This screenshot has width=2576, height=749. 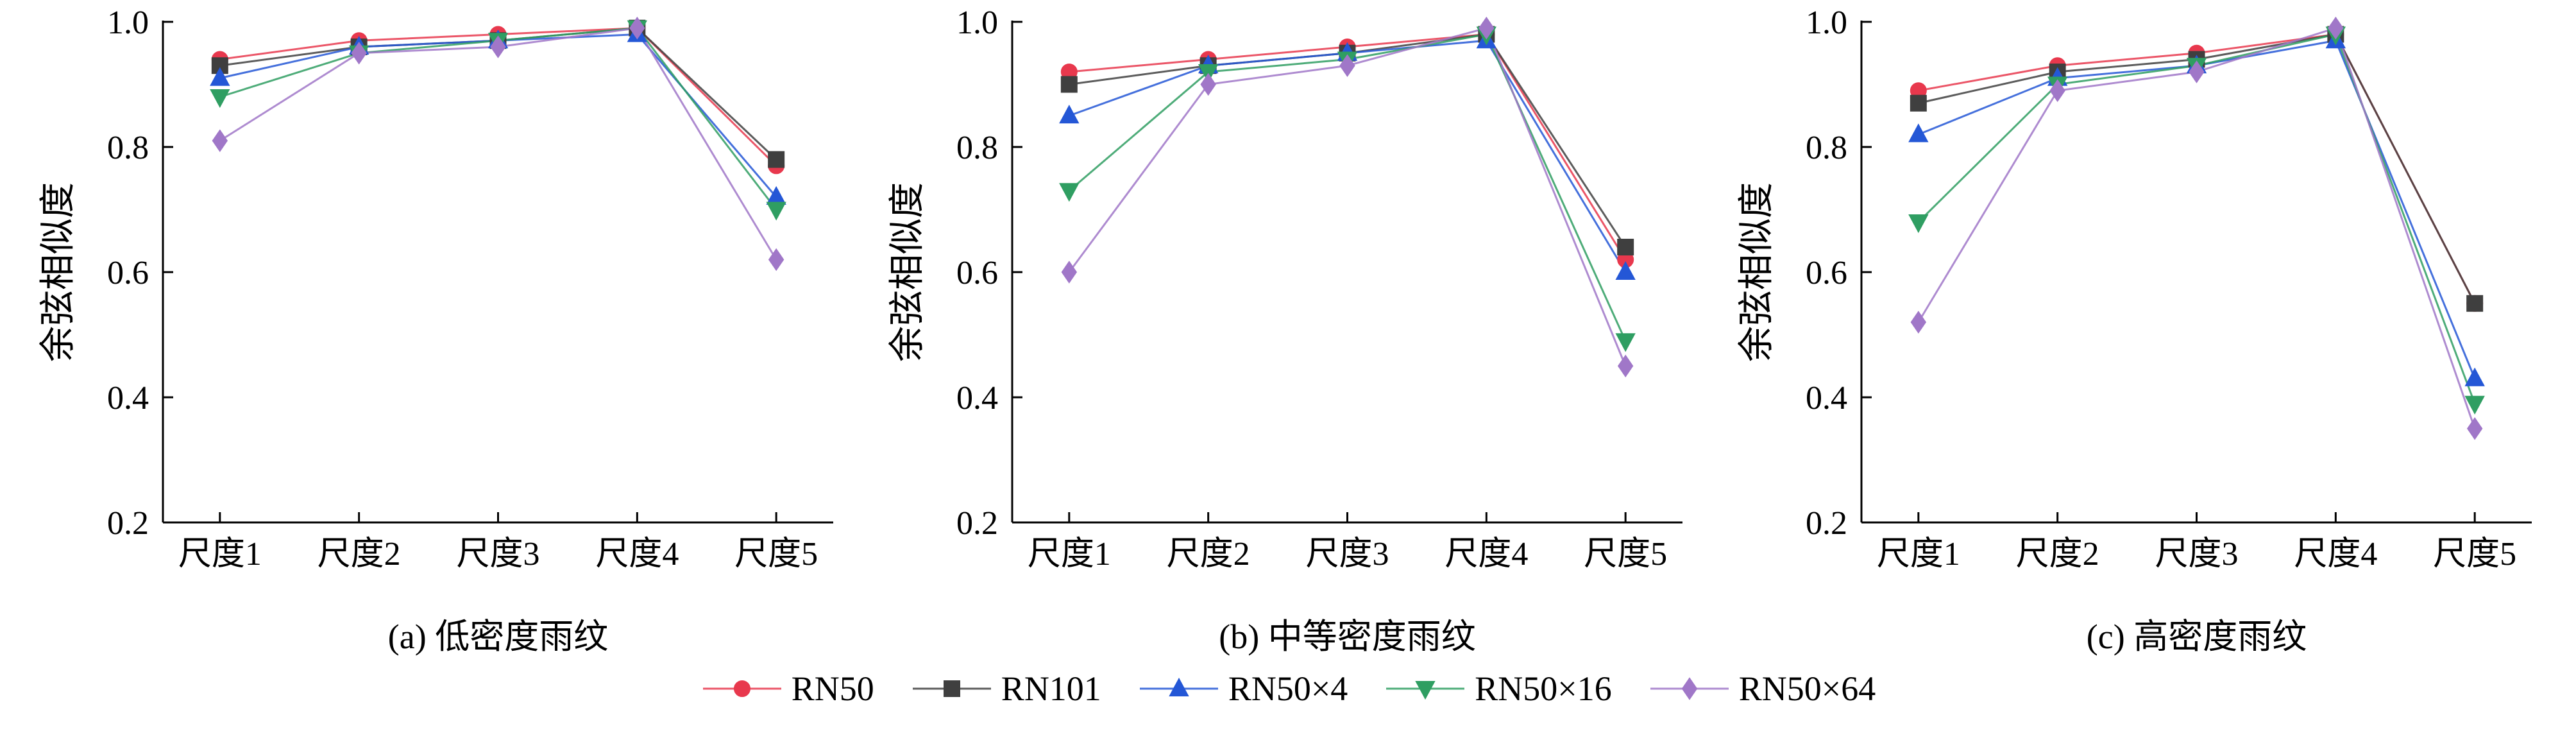 I want to click on legend-swatch-triangle-down-icon, so click(x=1425, y=690).